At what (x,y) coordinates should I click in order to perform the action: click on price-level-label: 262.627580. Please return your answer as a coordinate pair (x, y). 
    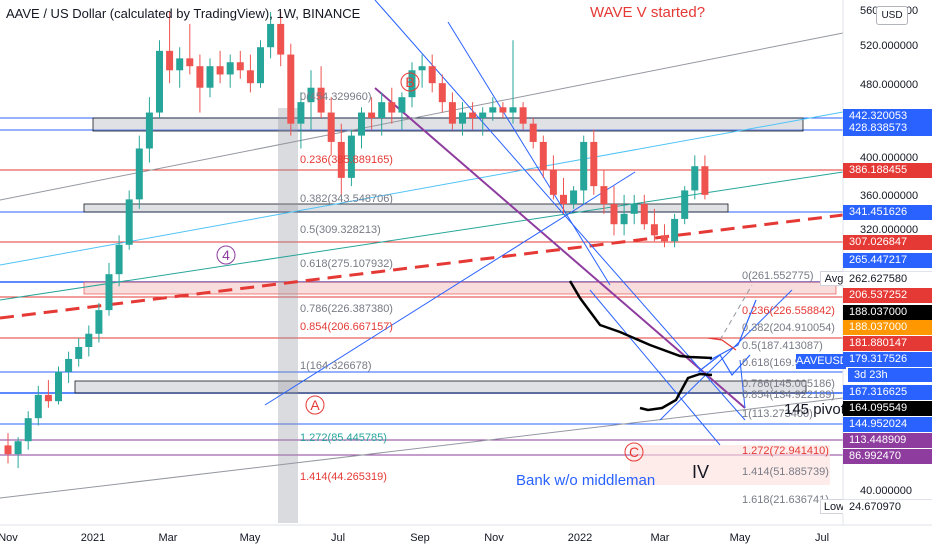
    Looking at the image, I should click on (887, 278).